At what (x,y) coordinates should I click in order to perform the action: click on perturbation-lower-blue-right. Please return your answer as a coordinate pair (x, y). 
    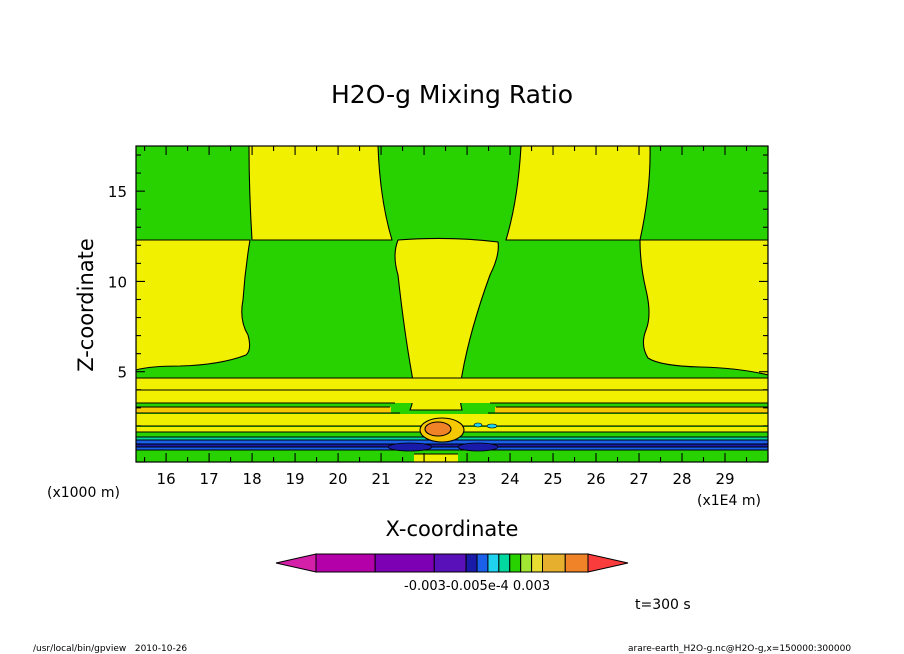
    Looking at the image, I should click on (478, 447).